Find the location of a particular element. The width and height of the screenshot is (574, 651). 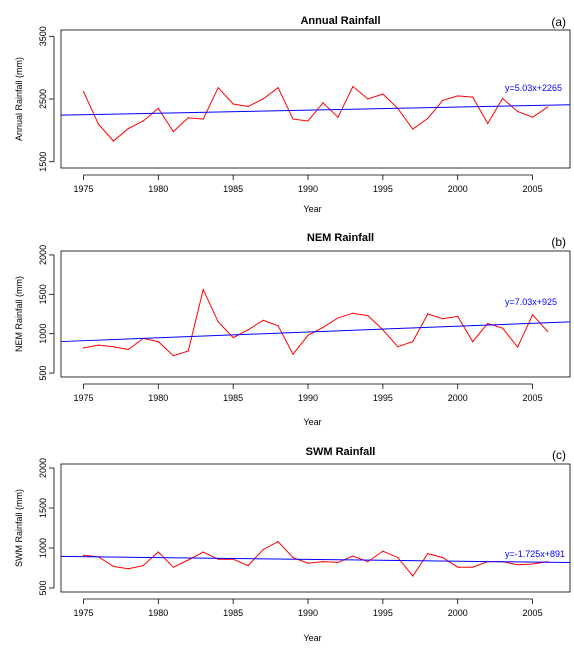

panel-title: NEM Rainfall is located at coordinates (340, 238).